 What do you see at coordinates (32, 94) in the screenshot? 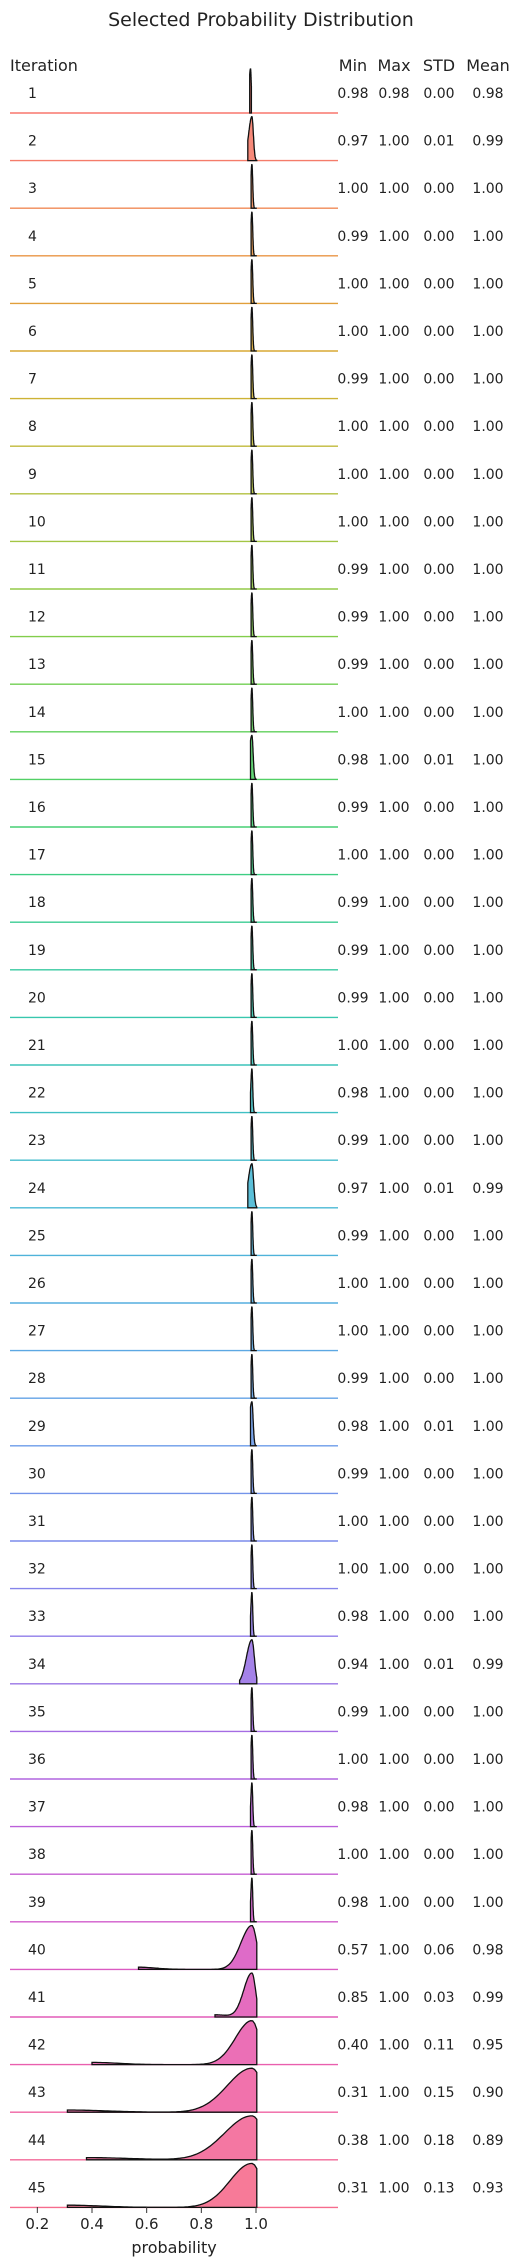
I see `iteration-label: 1` at bounding box center [32, 94].